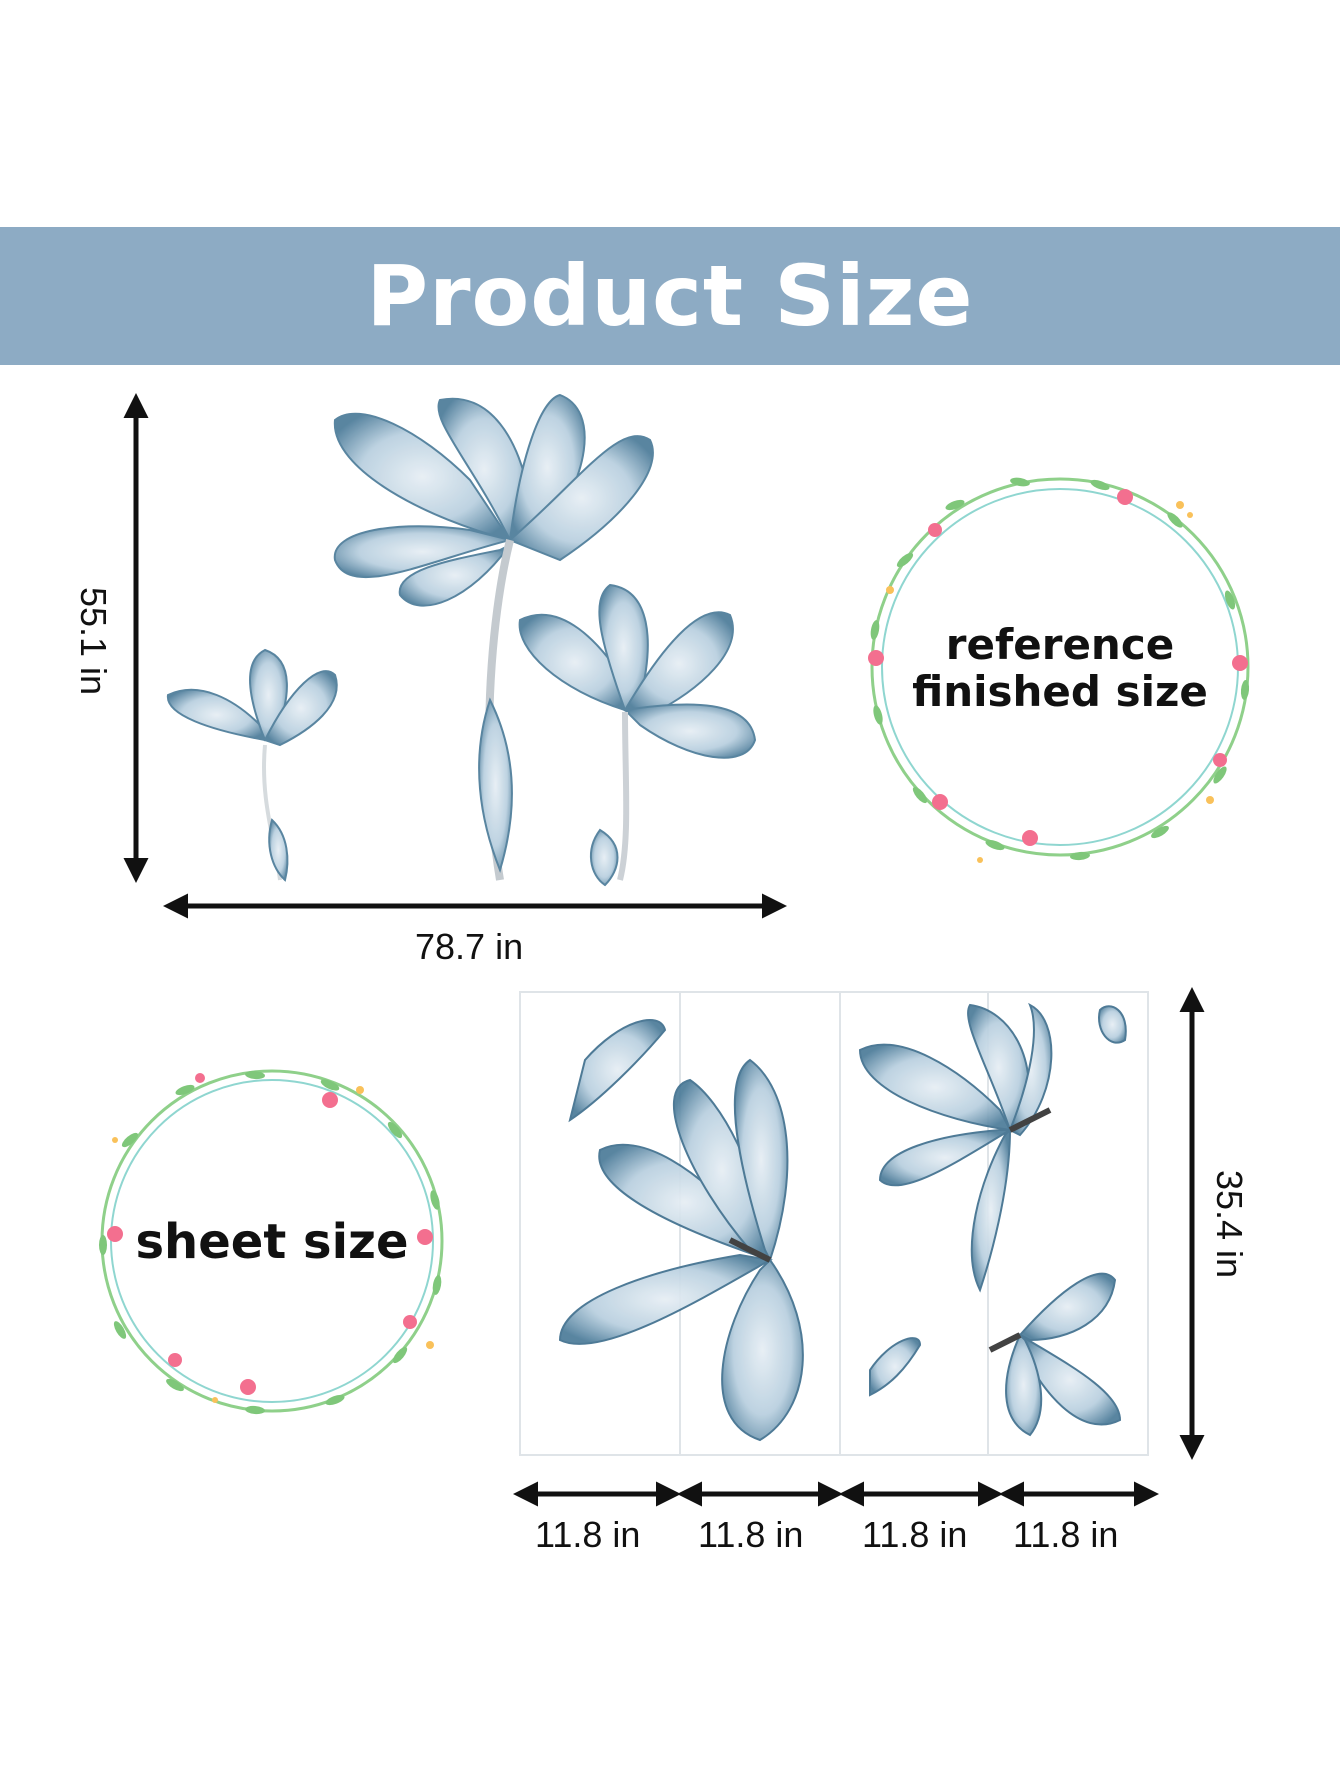 The image size is (1340, 1785). What do you see at coordinates (1060, 691) in the screenshot?
I see `reference-wreath-line2: finished size` at bounding box center [1060, 691].